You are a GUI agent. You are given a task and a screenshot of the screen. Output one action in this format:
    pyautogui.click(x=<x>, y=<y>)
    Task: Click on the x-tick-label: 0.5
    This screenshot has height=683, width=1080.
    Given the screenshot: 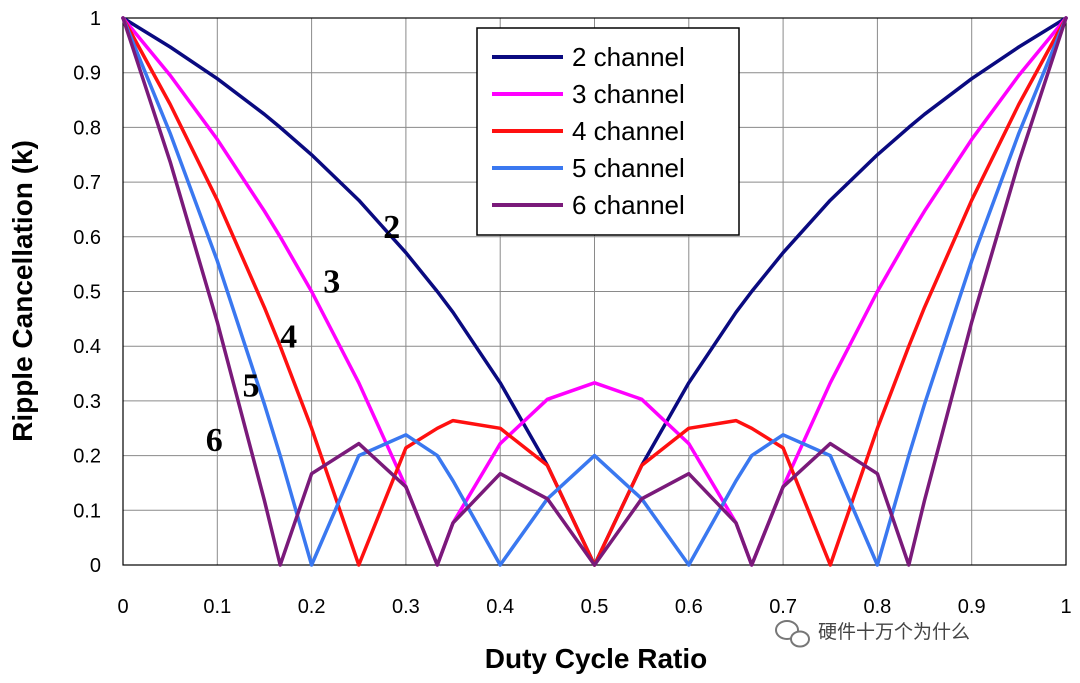 What is the action you would take?
    pyautogui.click(x=595, y=607)
    